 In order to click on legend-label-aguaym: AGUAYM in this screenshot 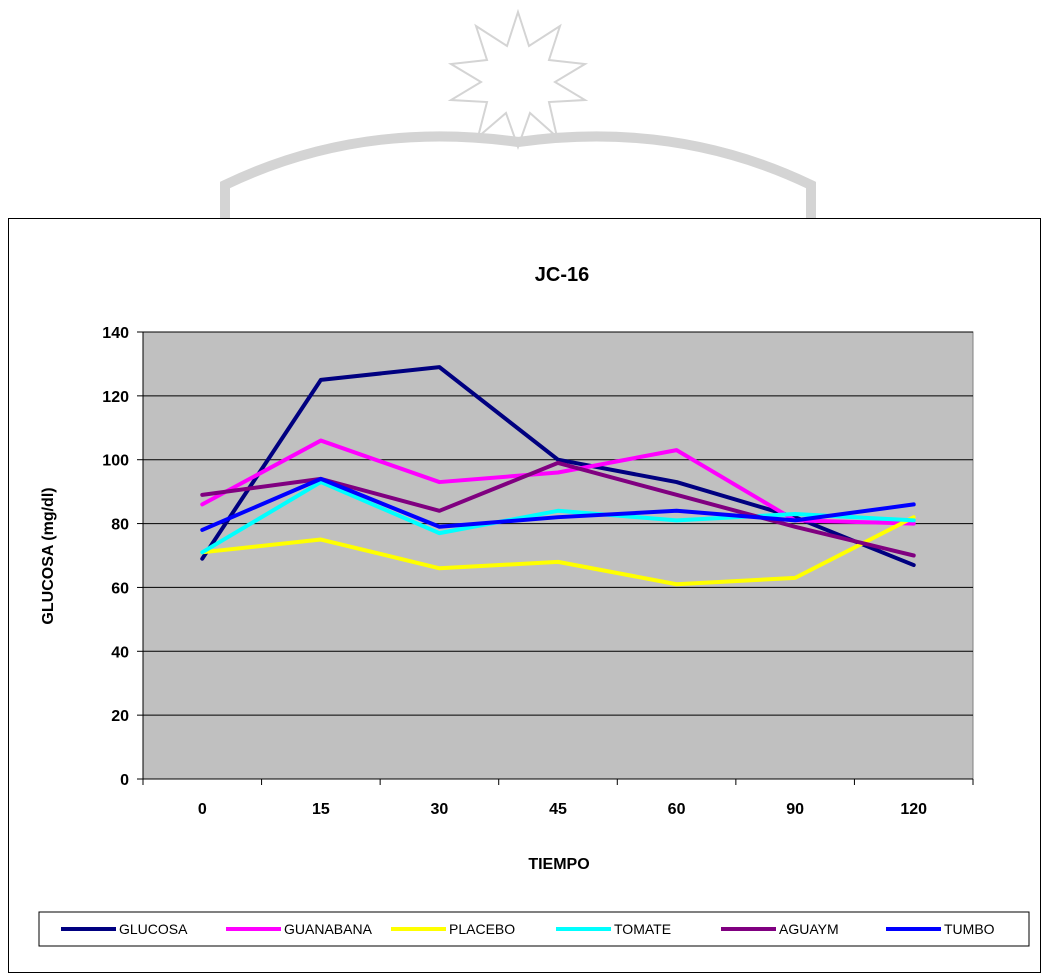, I will do `click(809, 929)`.